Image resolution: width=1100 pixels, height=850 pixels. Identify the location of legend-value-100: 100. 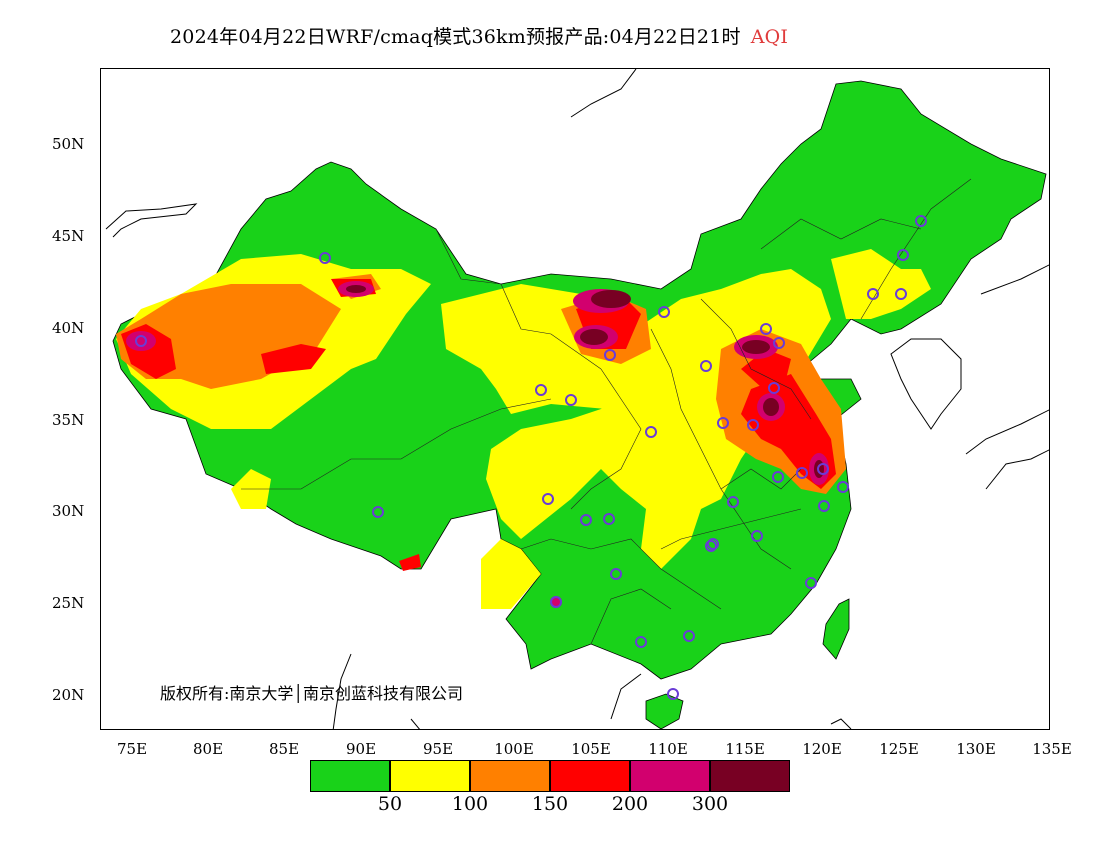
(470, 804).